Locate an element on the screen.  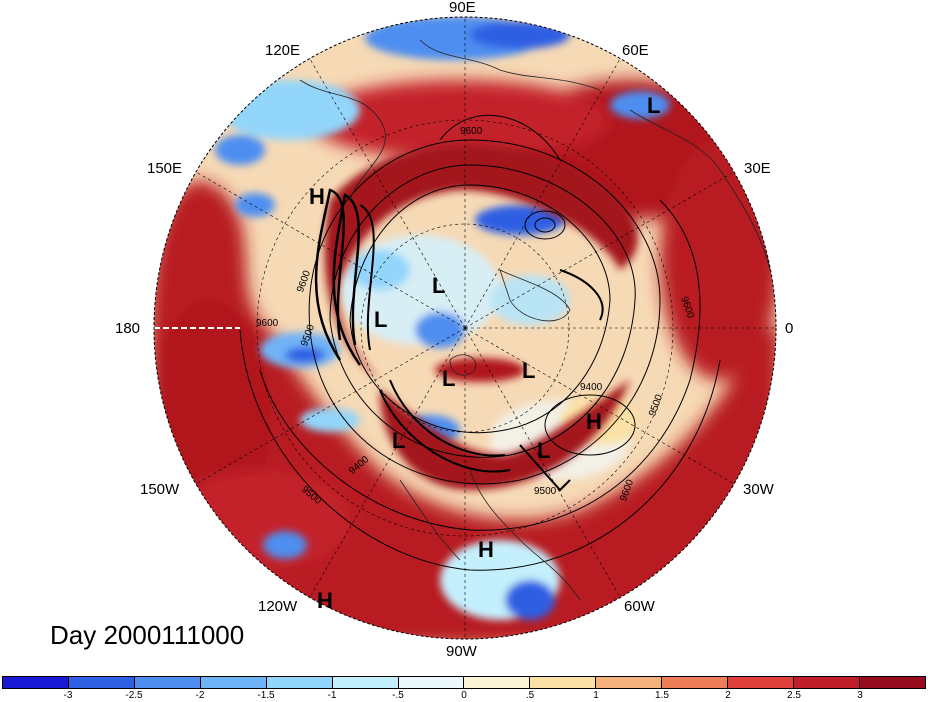
colorbar-tick-label: 3 is located at coordinates (860, 695).